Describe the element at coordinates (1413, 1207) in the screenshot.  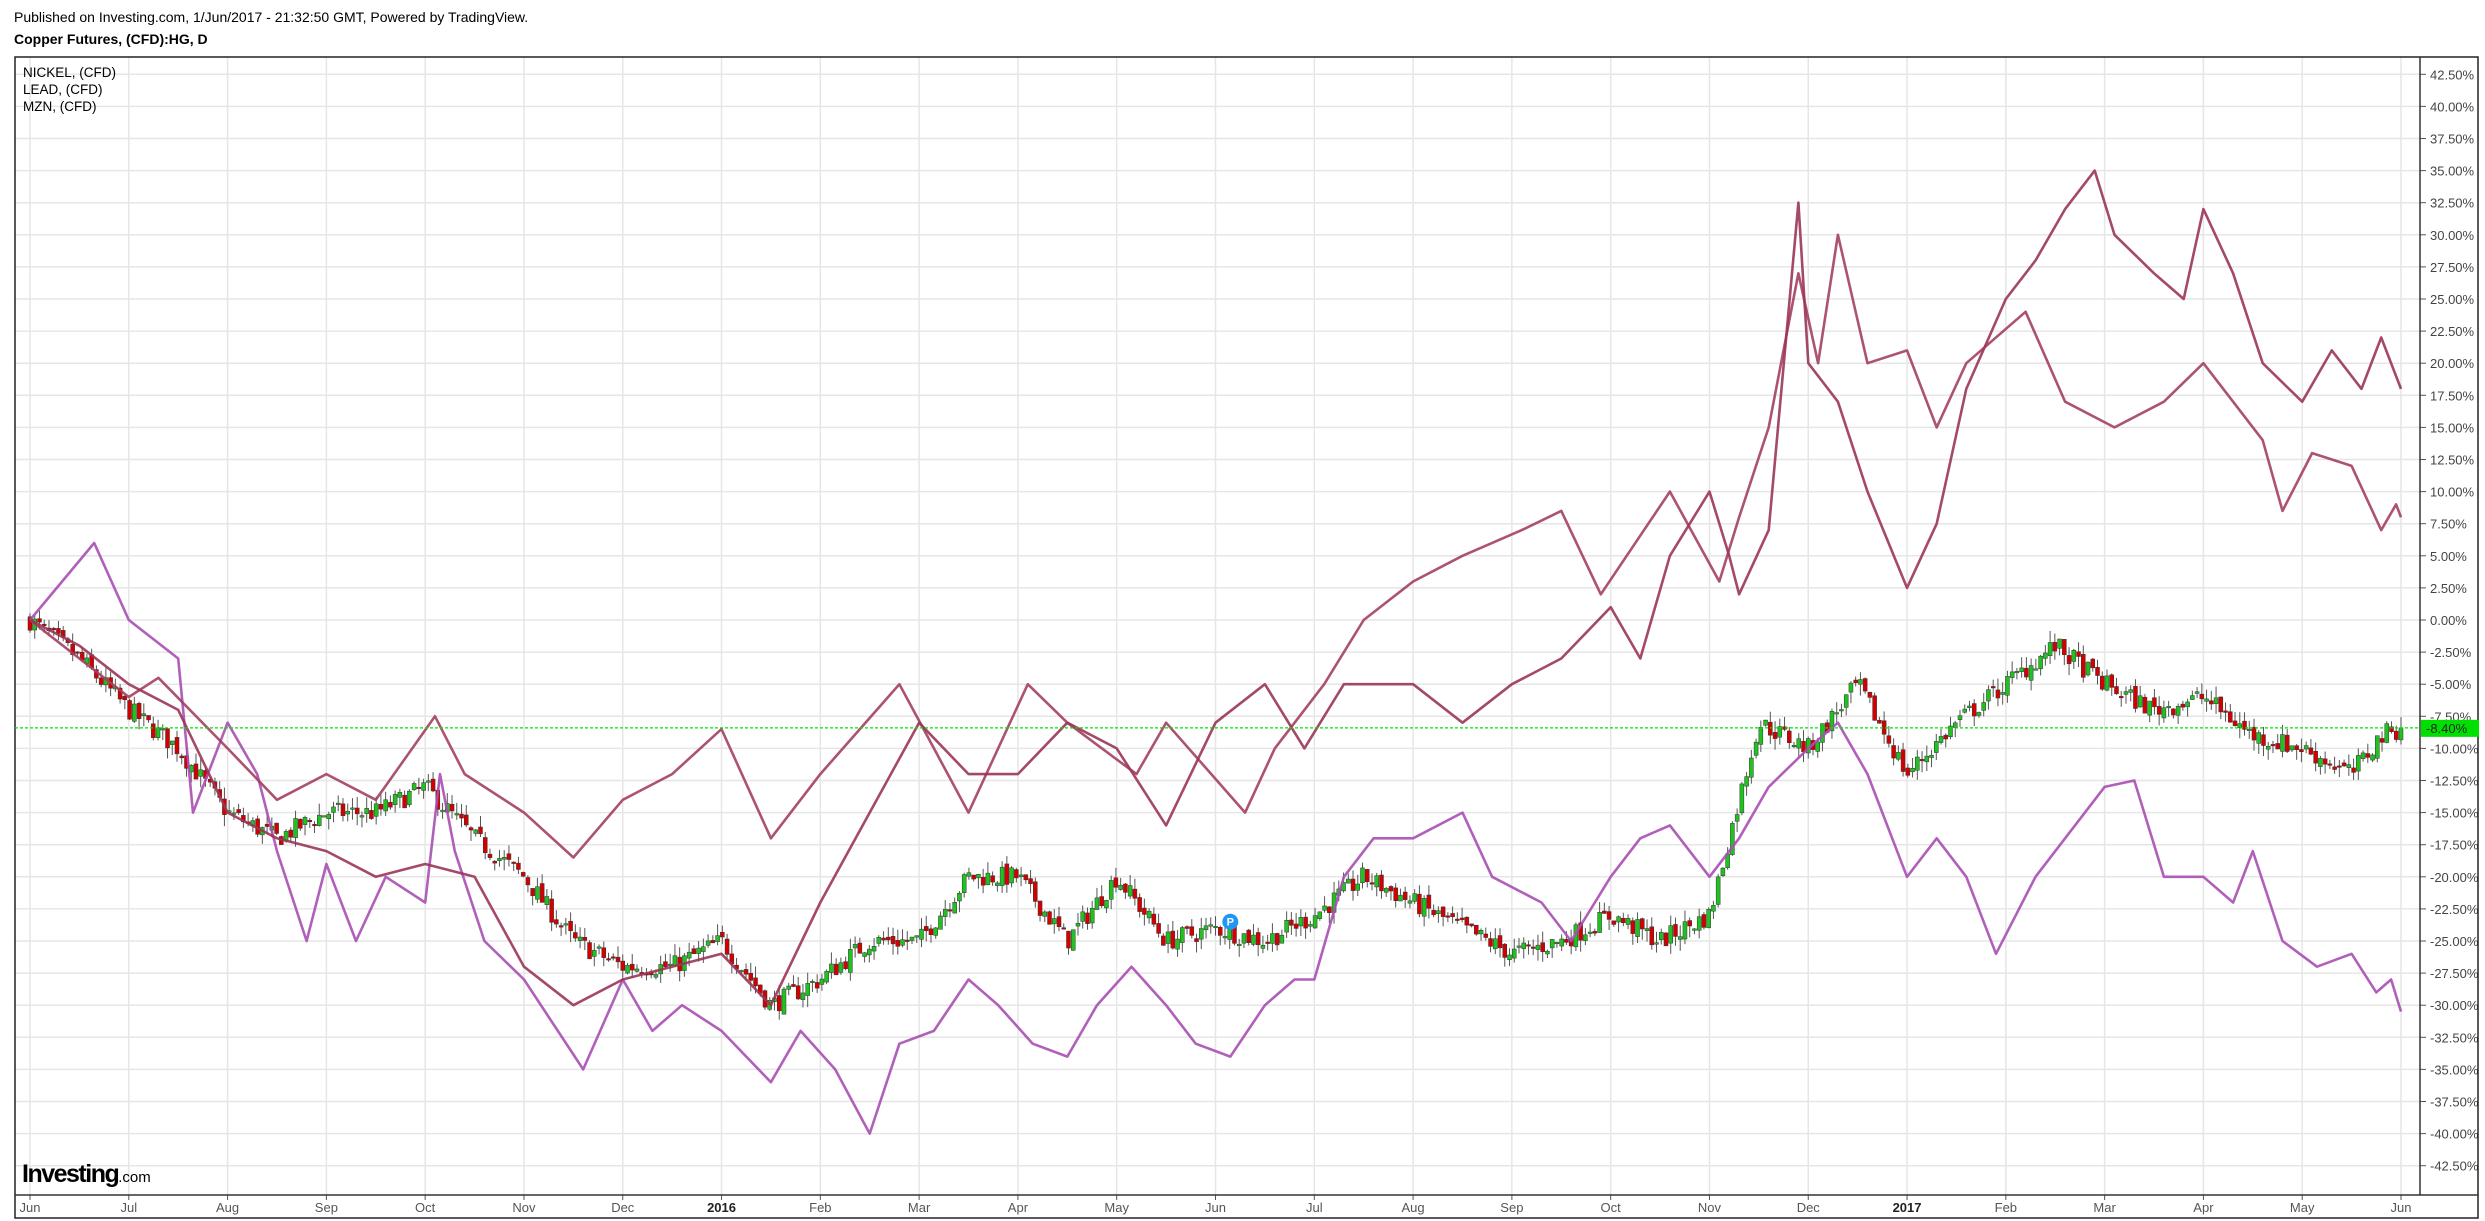
I see `x-tick-label: Aug` at that location.